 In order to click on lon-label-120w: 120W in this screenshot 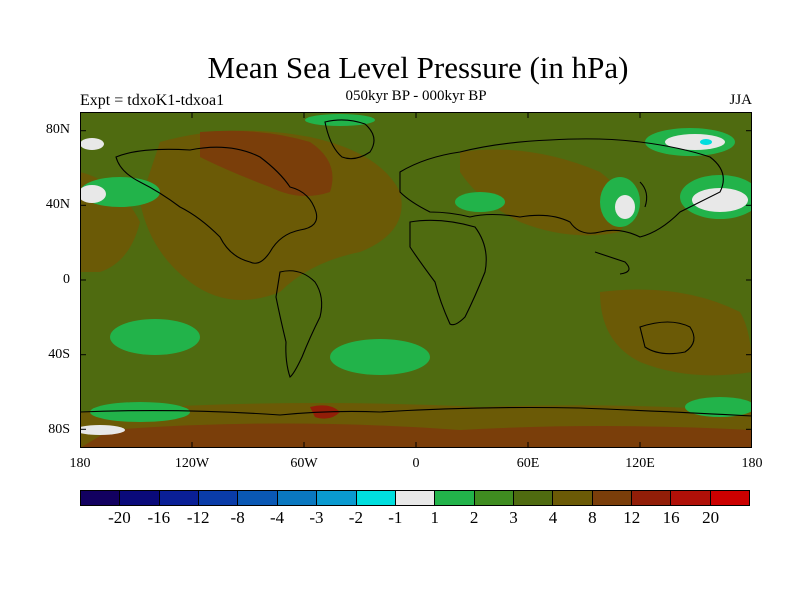, I will do `click(192, 463)`.